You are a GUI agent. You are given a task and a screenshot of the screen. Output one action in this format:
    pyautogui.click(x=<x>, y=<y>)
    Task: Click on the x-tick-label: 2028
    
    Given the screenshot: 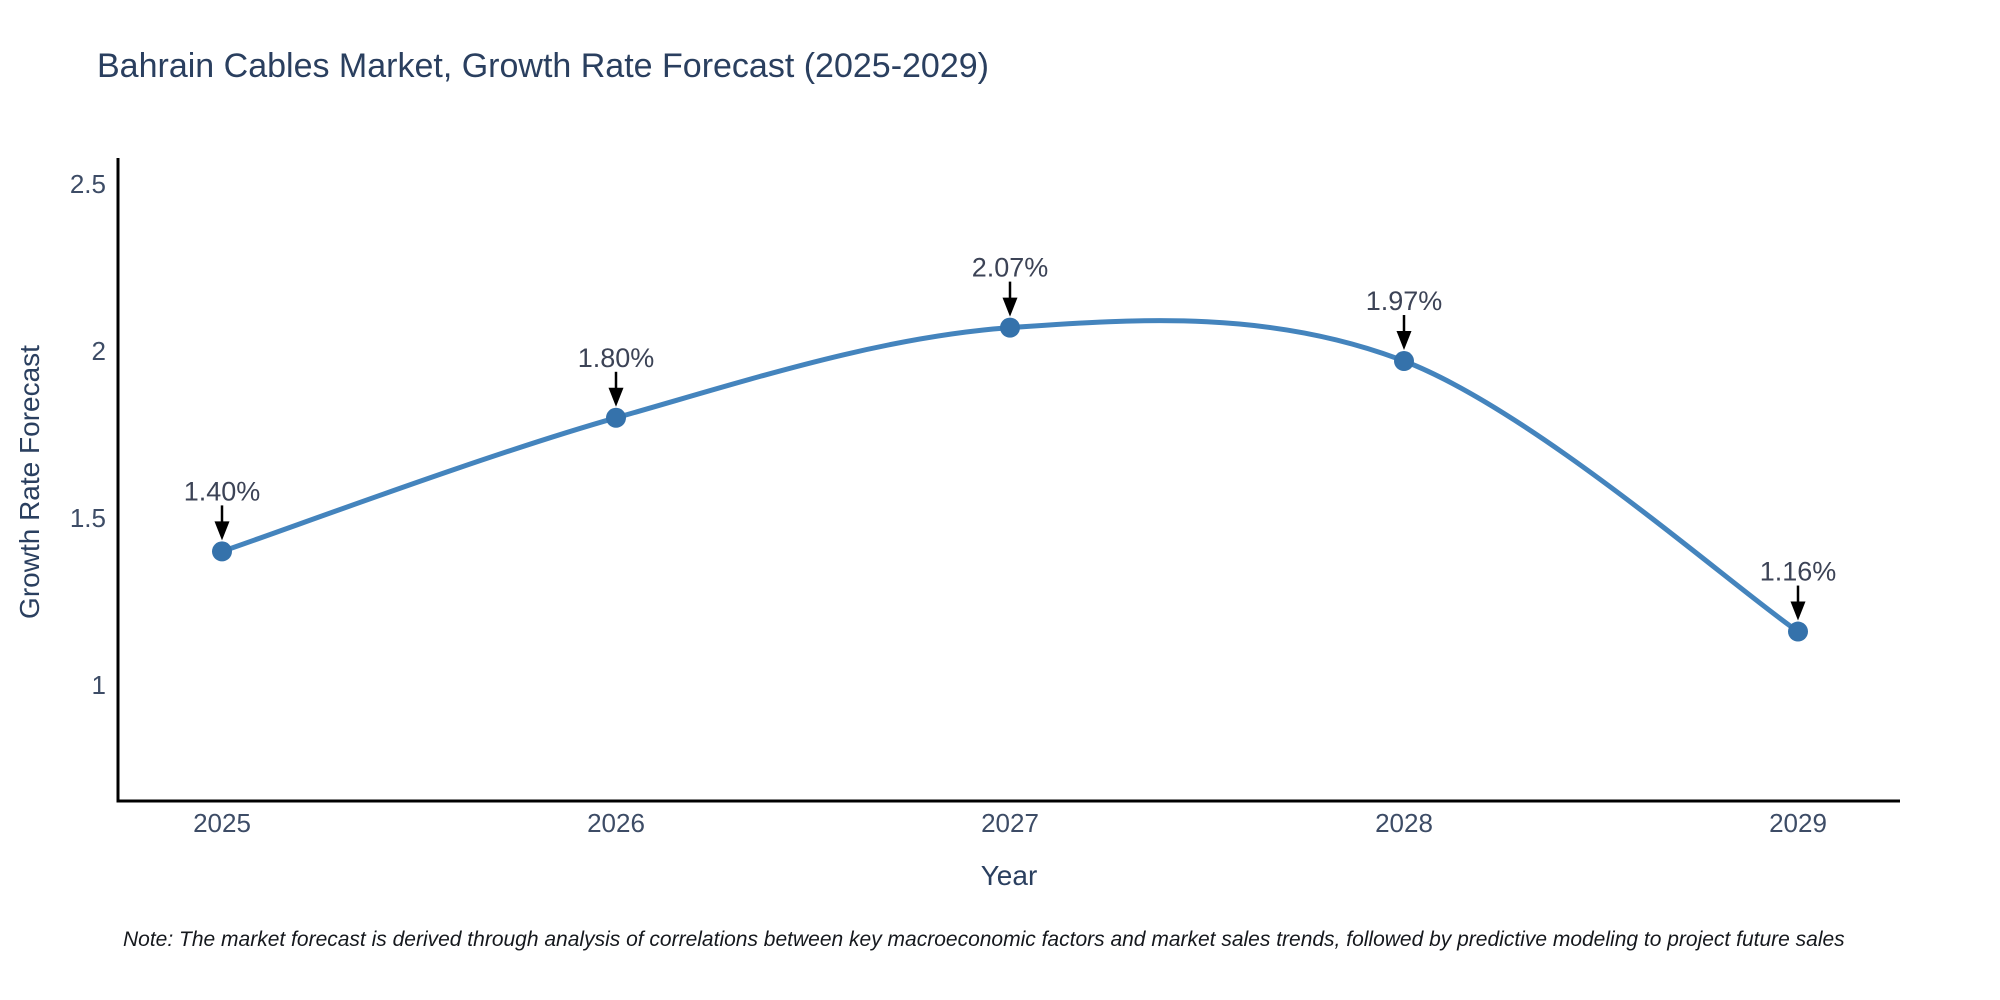 What is the action you would take?
    pyautogui.click(x=1404, y=823)
    